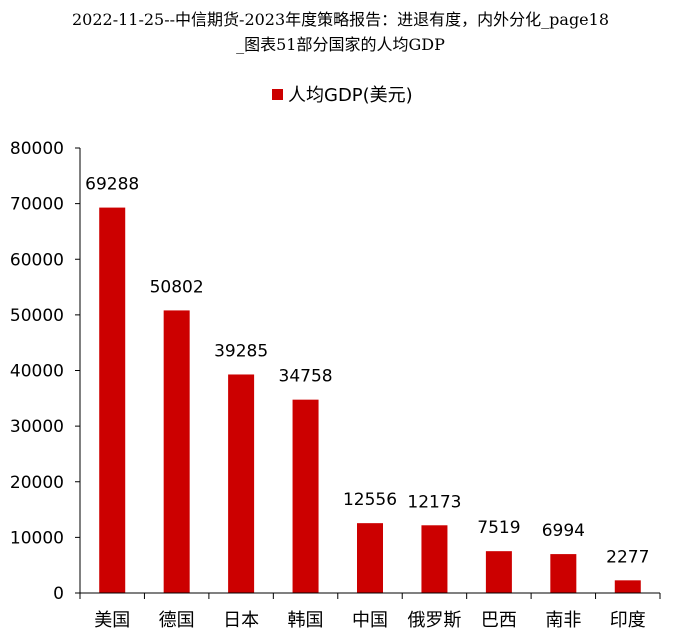  I want to click on x-category-label: 日本, so click(241, 620).